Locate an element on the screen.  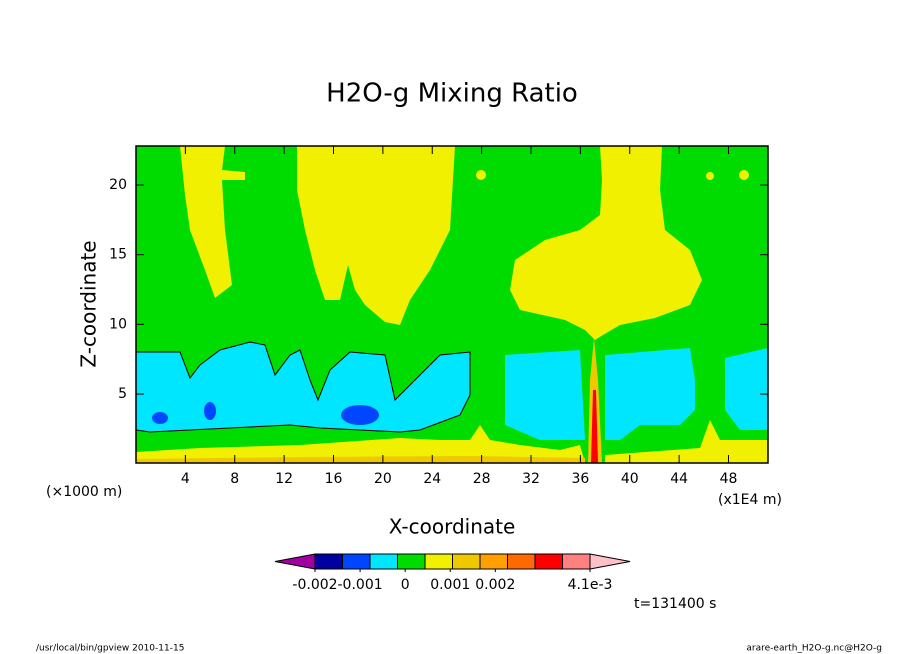
y-axis-label: Z-coordinate is located at coordinates (89, 303).